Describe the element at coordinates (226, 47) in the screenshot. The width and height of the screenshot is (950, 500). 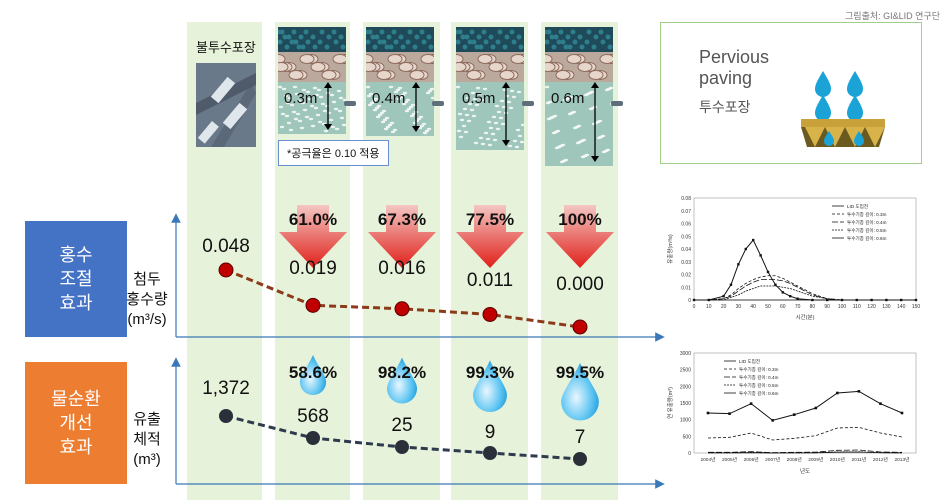
I see `impervious-label: 불투수포장` at that location.